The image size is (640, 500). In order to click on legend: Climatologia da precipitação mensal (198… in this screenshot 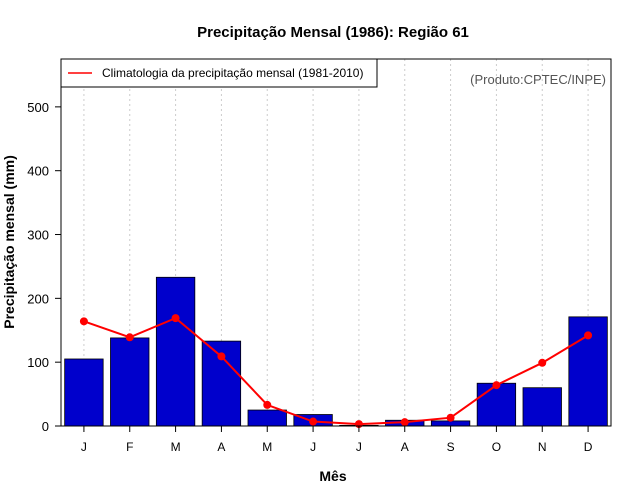, I will do `click(219, 73)`.